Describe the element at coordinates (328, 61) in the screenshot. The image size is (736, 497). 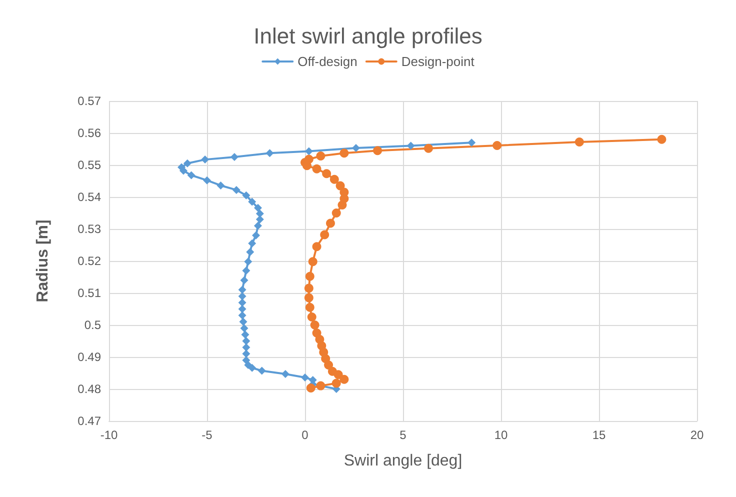
I see `legend-label: Off-design` at that location.